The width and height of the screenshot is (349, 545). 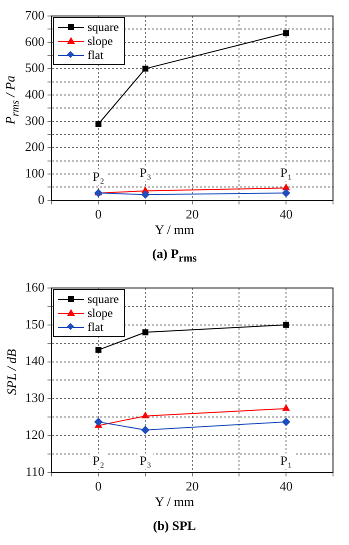 I want to click on y-tick-label: 500, so click(x=34, y=68).